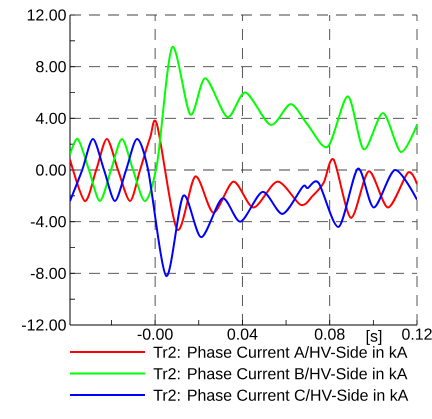  Describe the element at coordinates (374, 337) in the screenshot. I see `x-axis-title: [s]` at that location.